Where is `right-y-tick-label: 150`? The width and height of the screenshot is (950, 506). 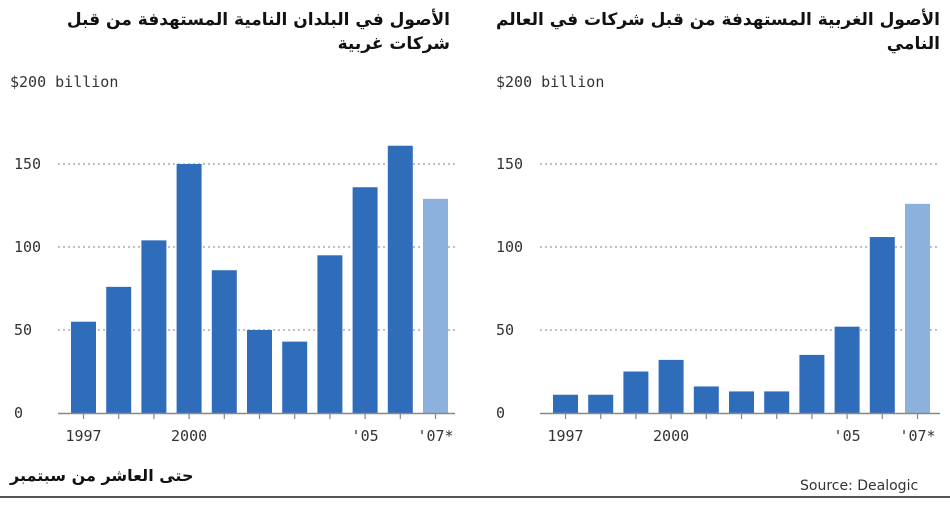
right-y-tick-label: 150 is located at coordinates (509, 164).